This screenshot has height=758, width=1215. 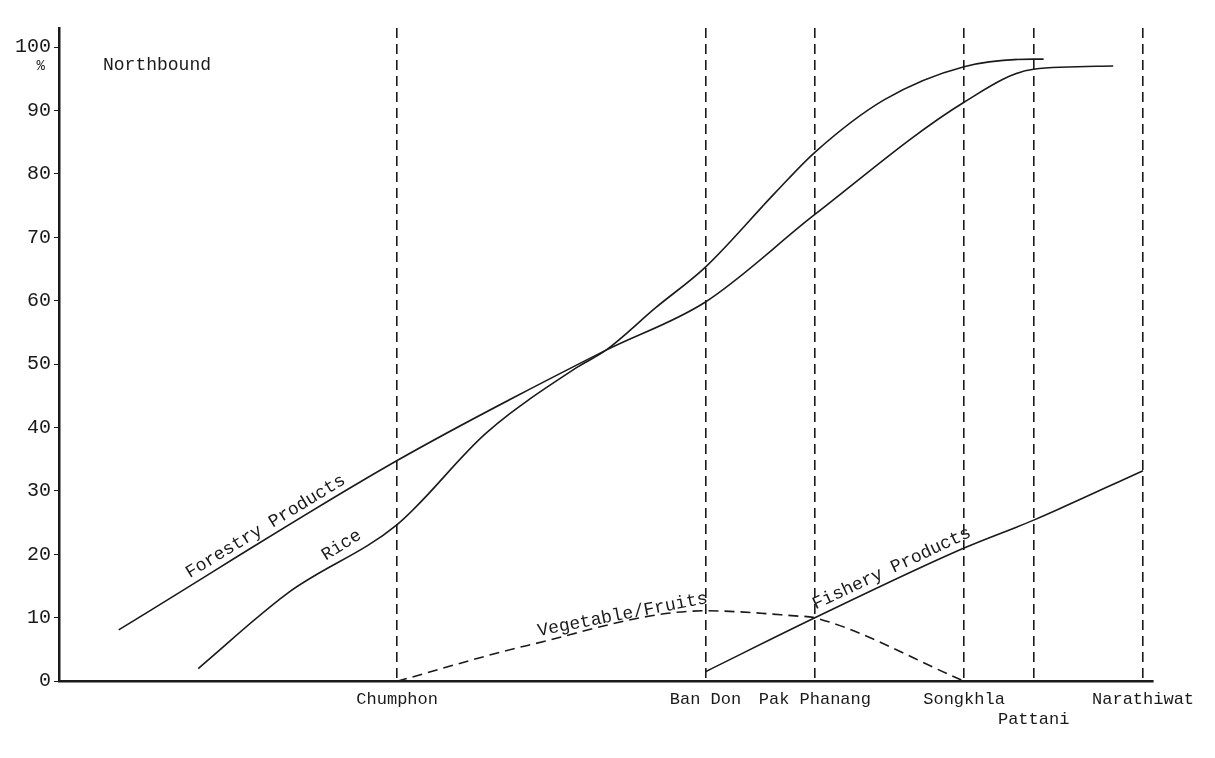 What do you see at coordinates (814, 699) in the screenshot?
I see `x-tick-label: Pak Phanang` at bounding box center [814, 699].